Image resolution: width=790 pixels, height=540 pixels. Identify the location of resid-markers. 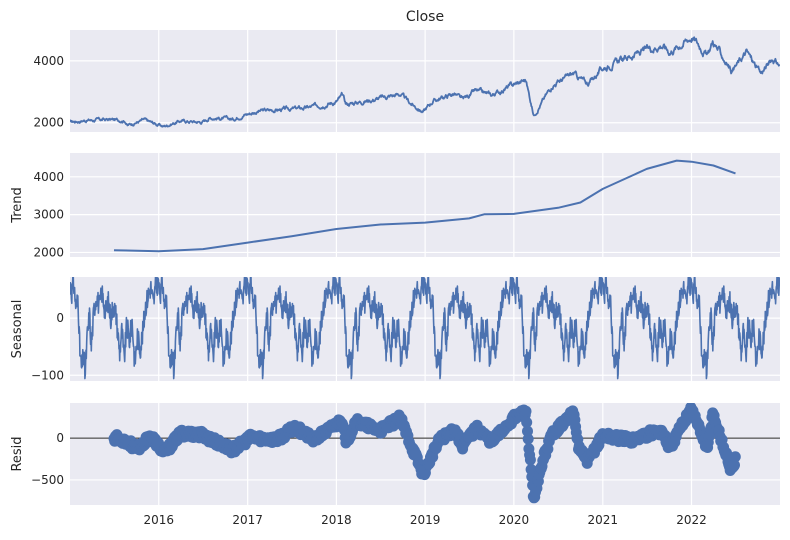
(424, 453).